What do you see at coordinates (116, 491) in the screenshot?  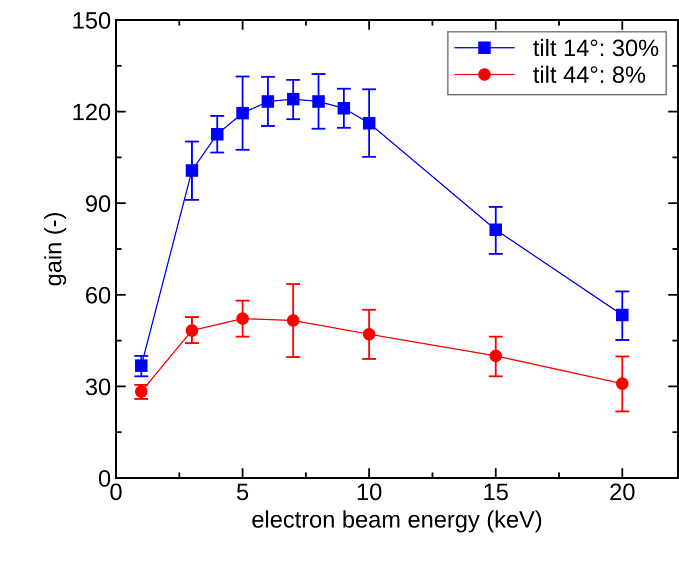 I see `x-tick-label: 0` at bounding box center [116, 491].